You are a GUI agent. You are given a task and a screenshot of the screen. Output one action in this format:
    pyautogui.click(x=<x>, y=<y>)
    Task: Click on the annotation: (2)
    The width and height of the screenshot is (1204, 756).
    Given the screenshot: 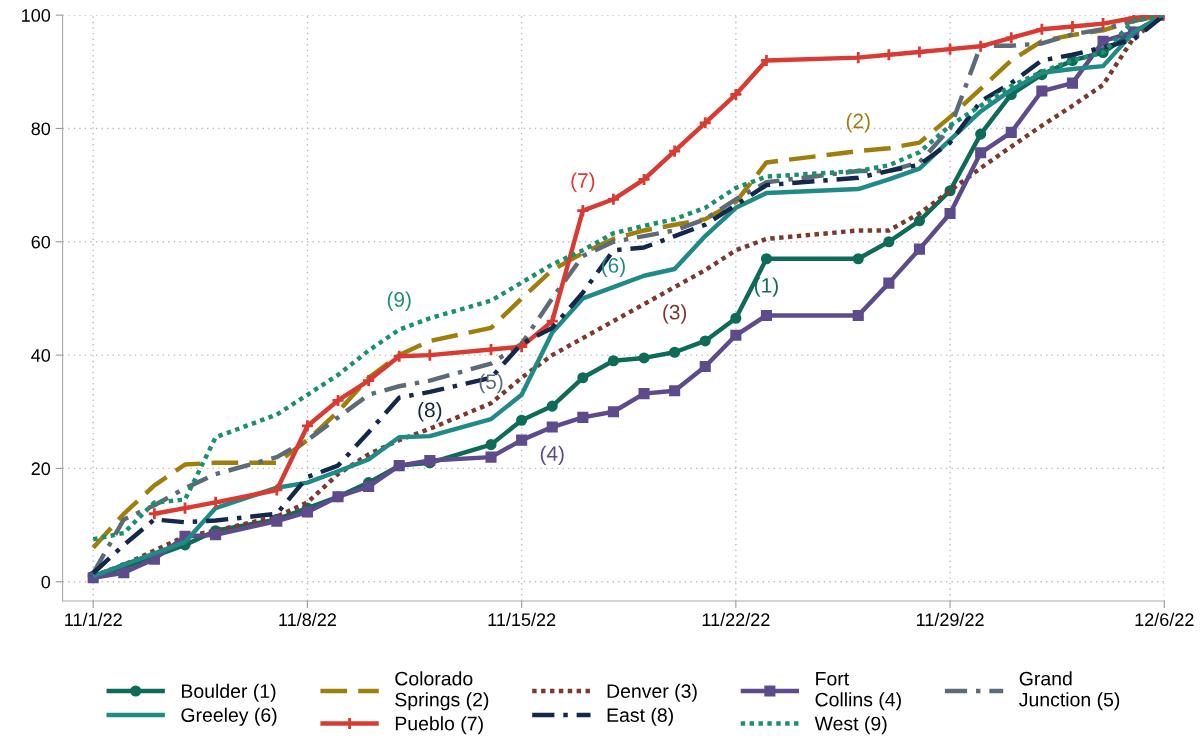 What is the action you would take?
    pyautogui.click(x=858, y=123)
    